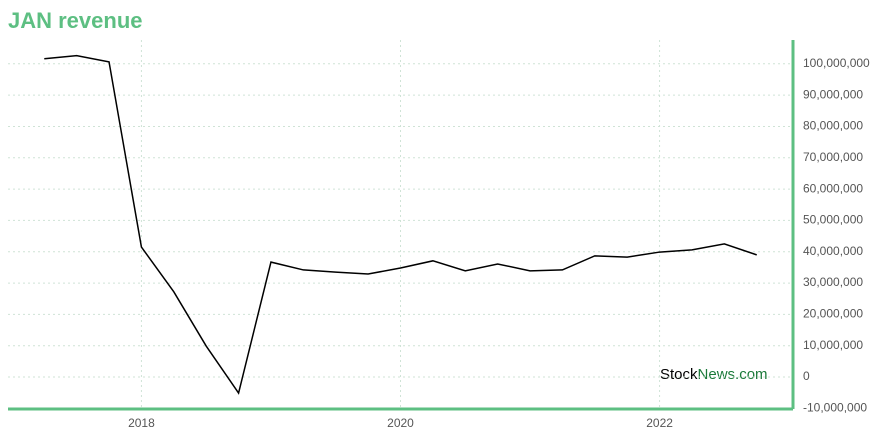  What do you see at coordinates (833, 220) in the screenshot?
I see `y-tick-label: 50,000,000` at bounding box center [833, 220].